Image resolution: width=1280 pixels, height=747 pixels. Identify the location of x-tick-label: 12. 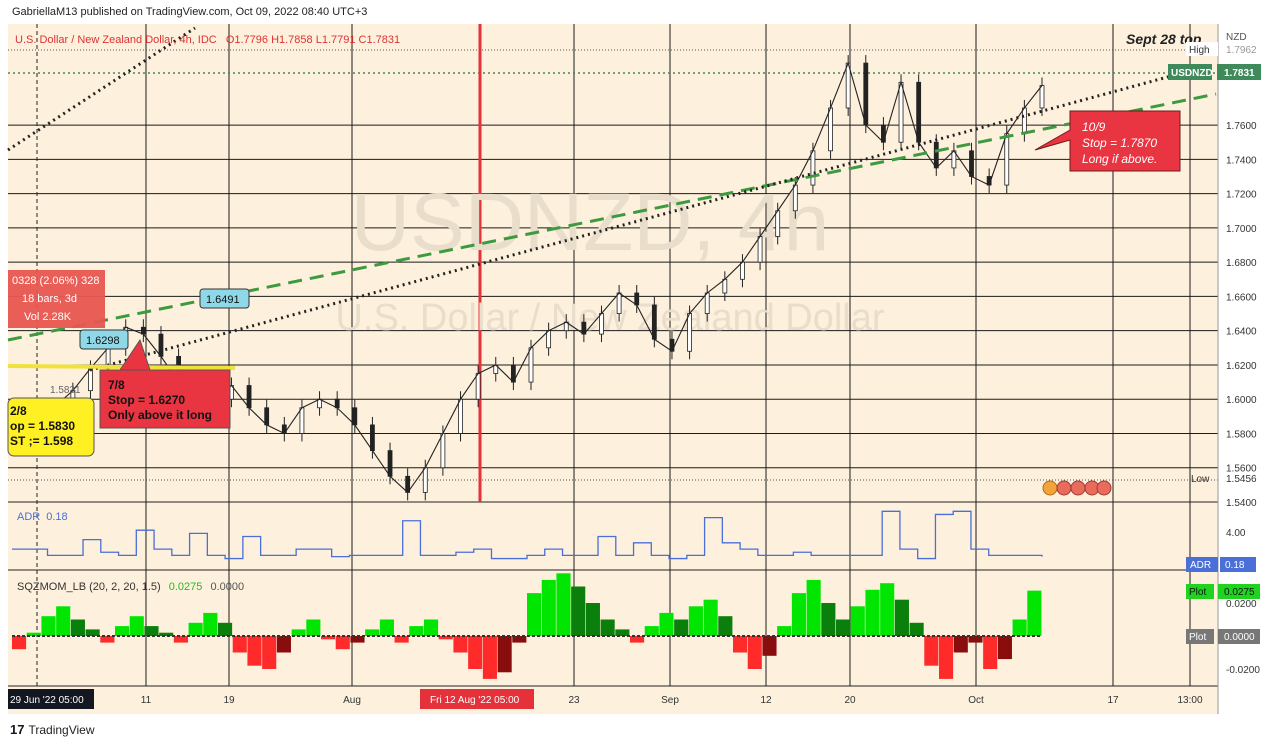
(766, 700).